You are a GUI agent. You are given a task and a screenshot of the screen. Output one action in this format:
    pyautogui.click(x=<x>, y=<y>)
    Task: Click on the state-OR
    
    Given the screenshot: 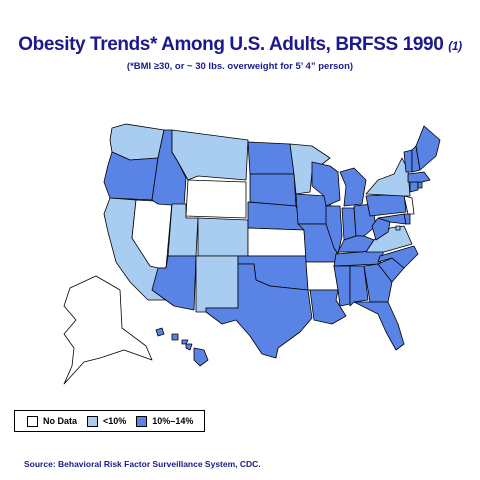 What is the action you would take?
    pyautogui.click(x=131, y=176)
    